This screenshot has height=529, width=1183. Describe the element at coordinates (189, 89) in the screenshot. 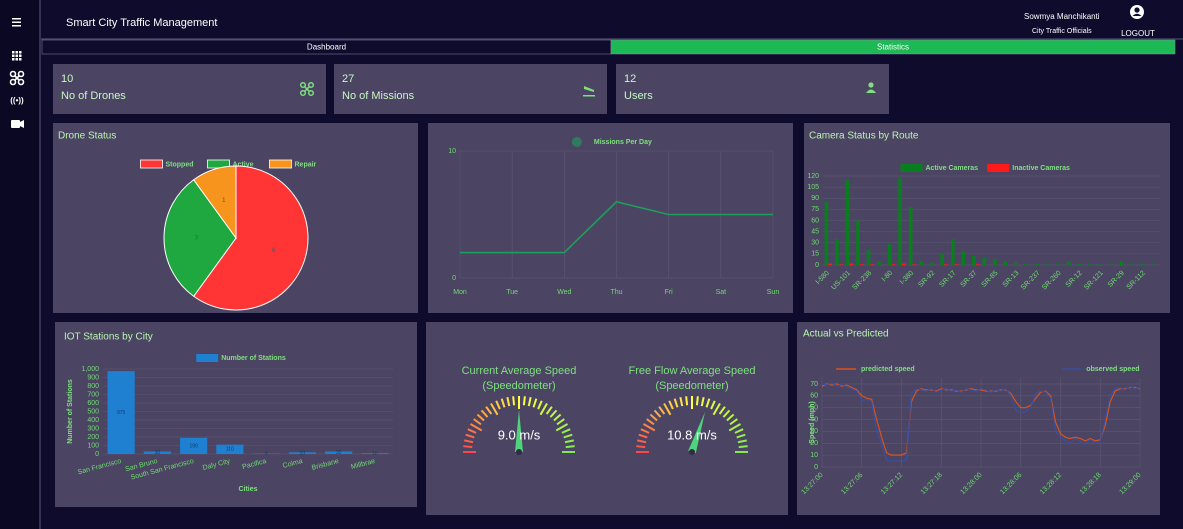

I see `stat-card` at that location.